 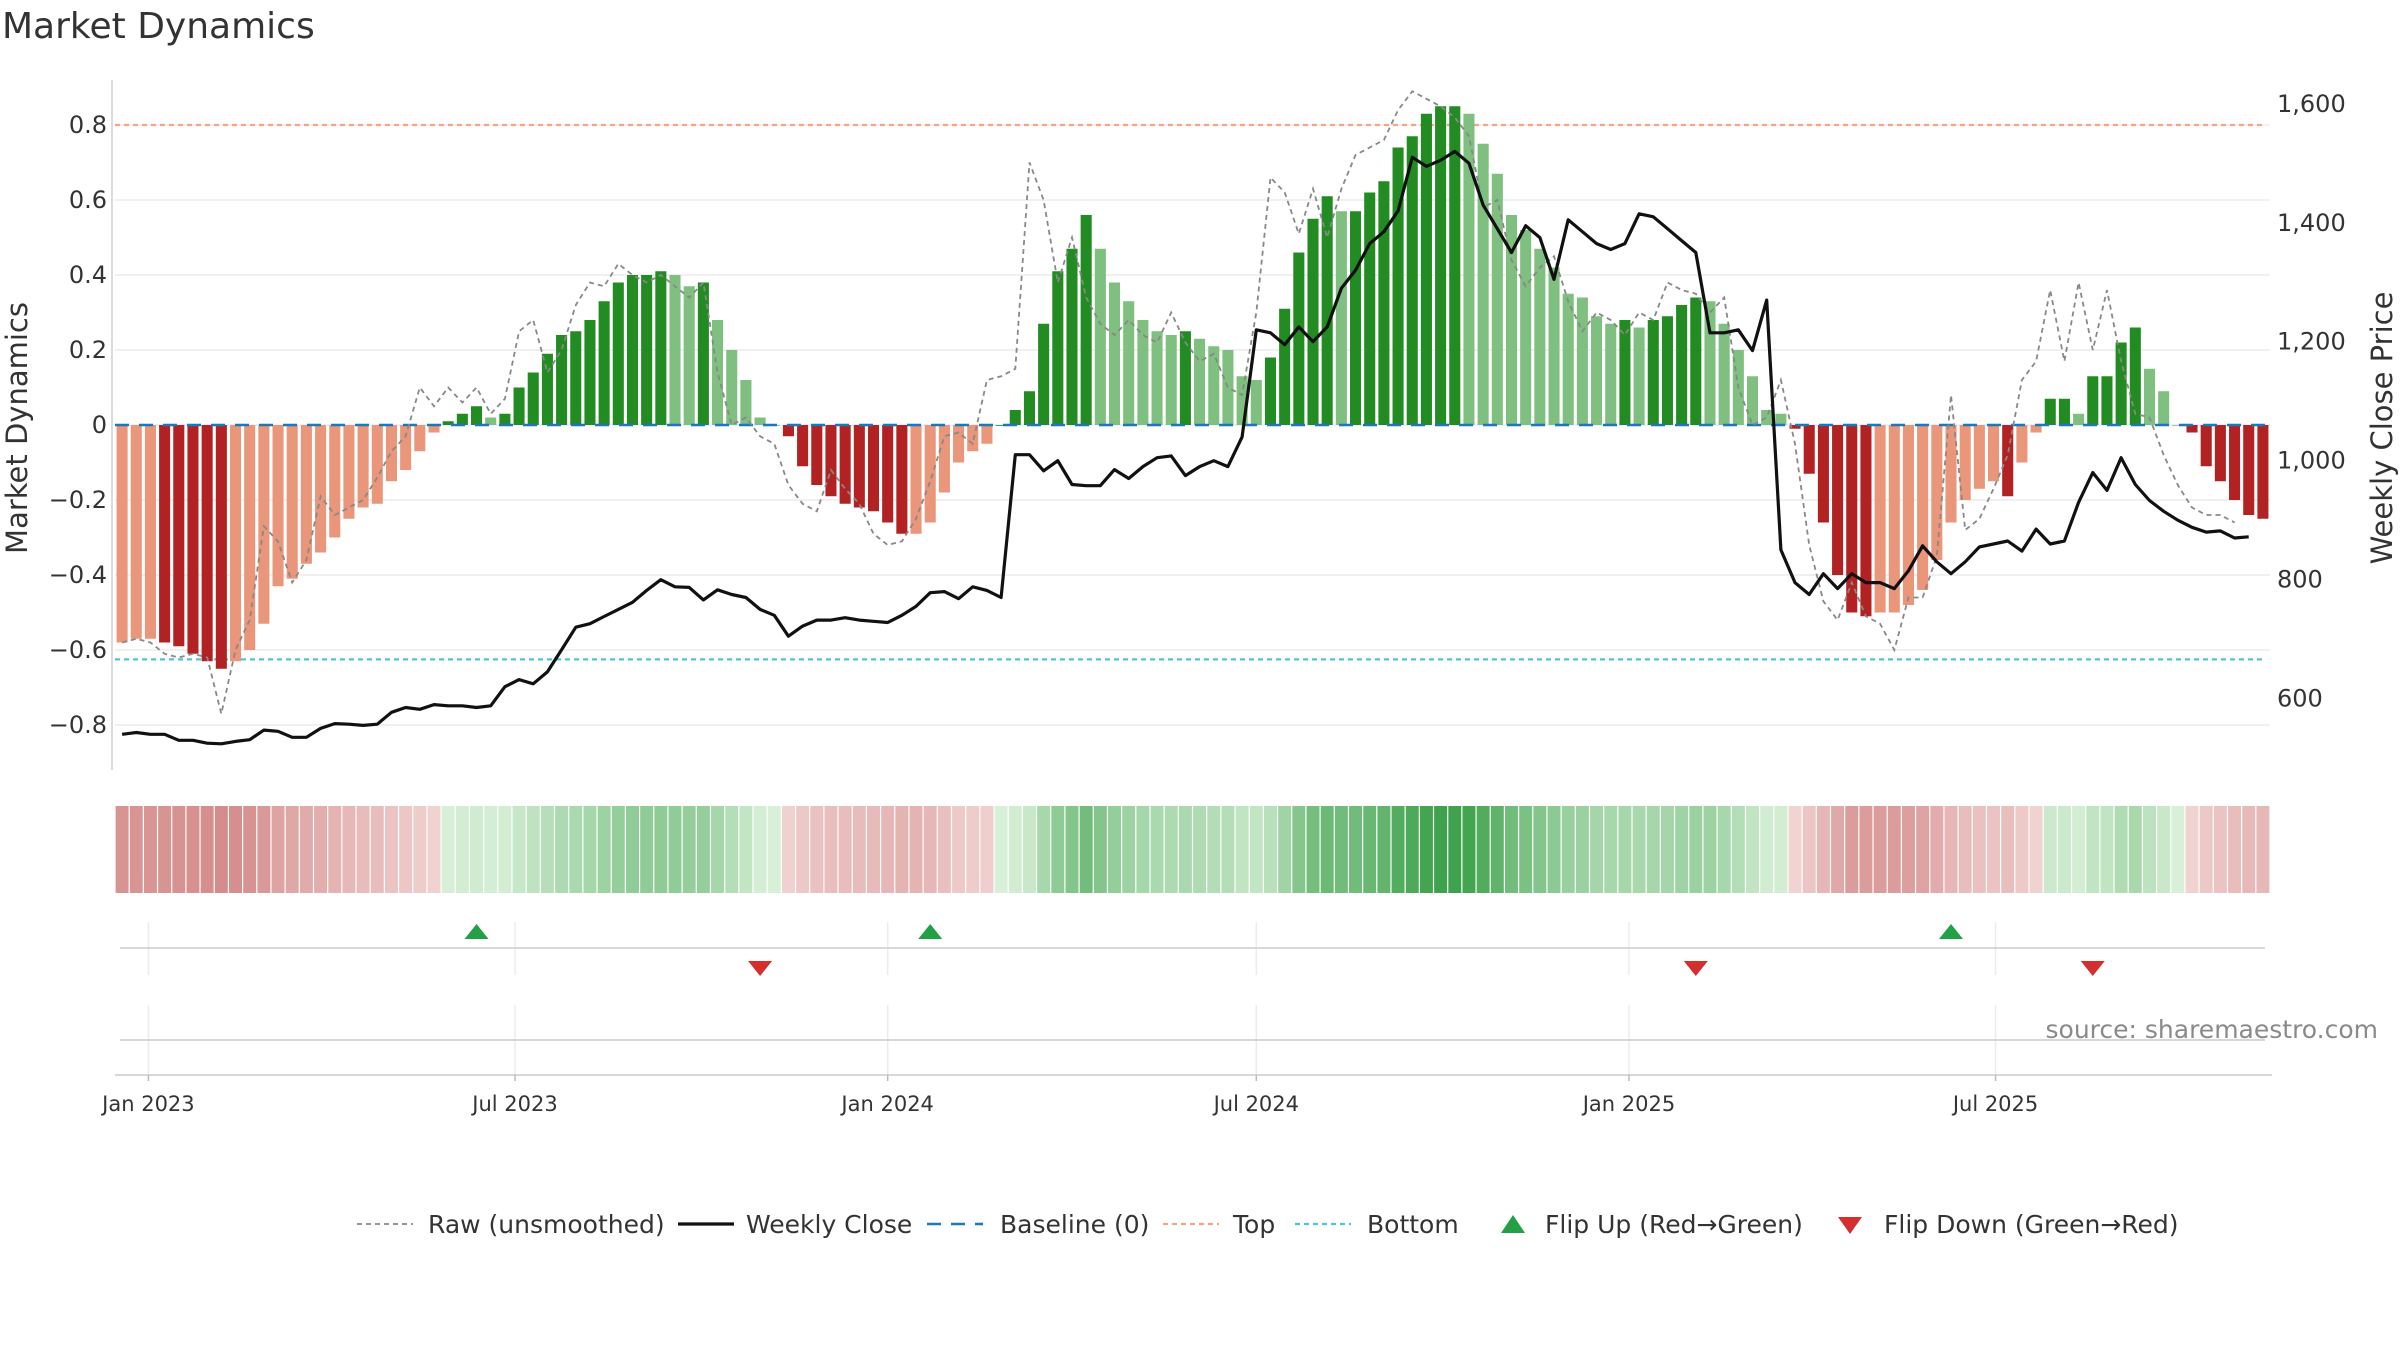 What do you see at coordinates (1253, 1224) in the screenshot?
I see `legend-label: Top` at bounding box center [1253, 1224].